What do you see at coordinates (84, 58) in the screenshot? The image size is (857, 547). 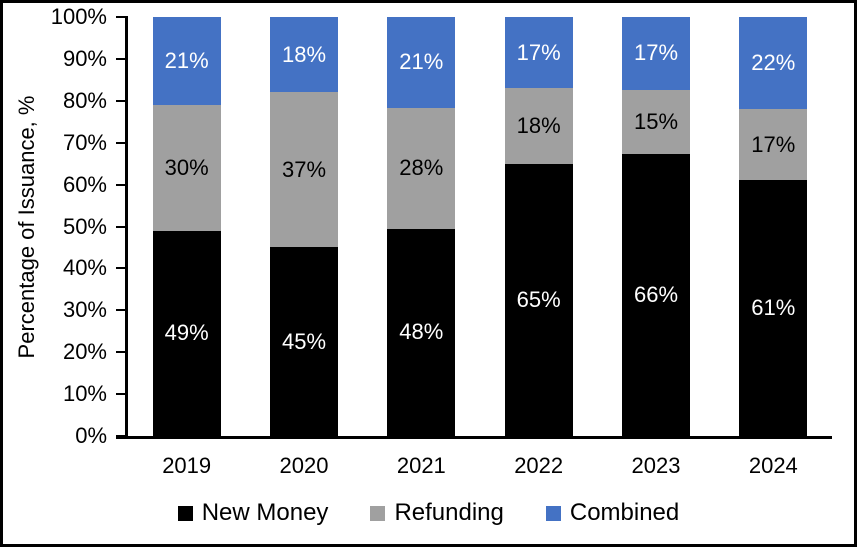 I see `y-tick-label: 90%` at bounding box center [84, 58].